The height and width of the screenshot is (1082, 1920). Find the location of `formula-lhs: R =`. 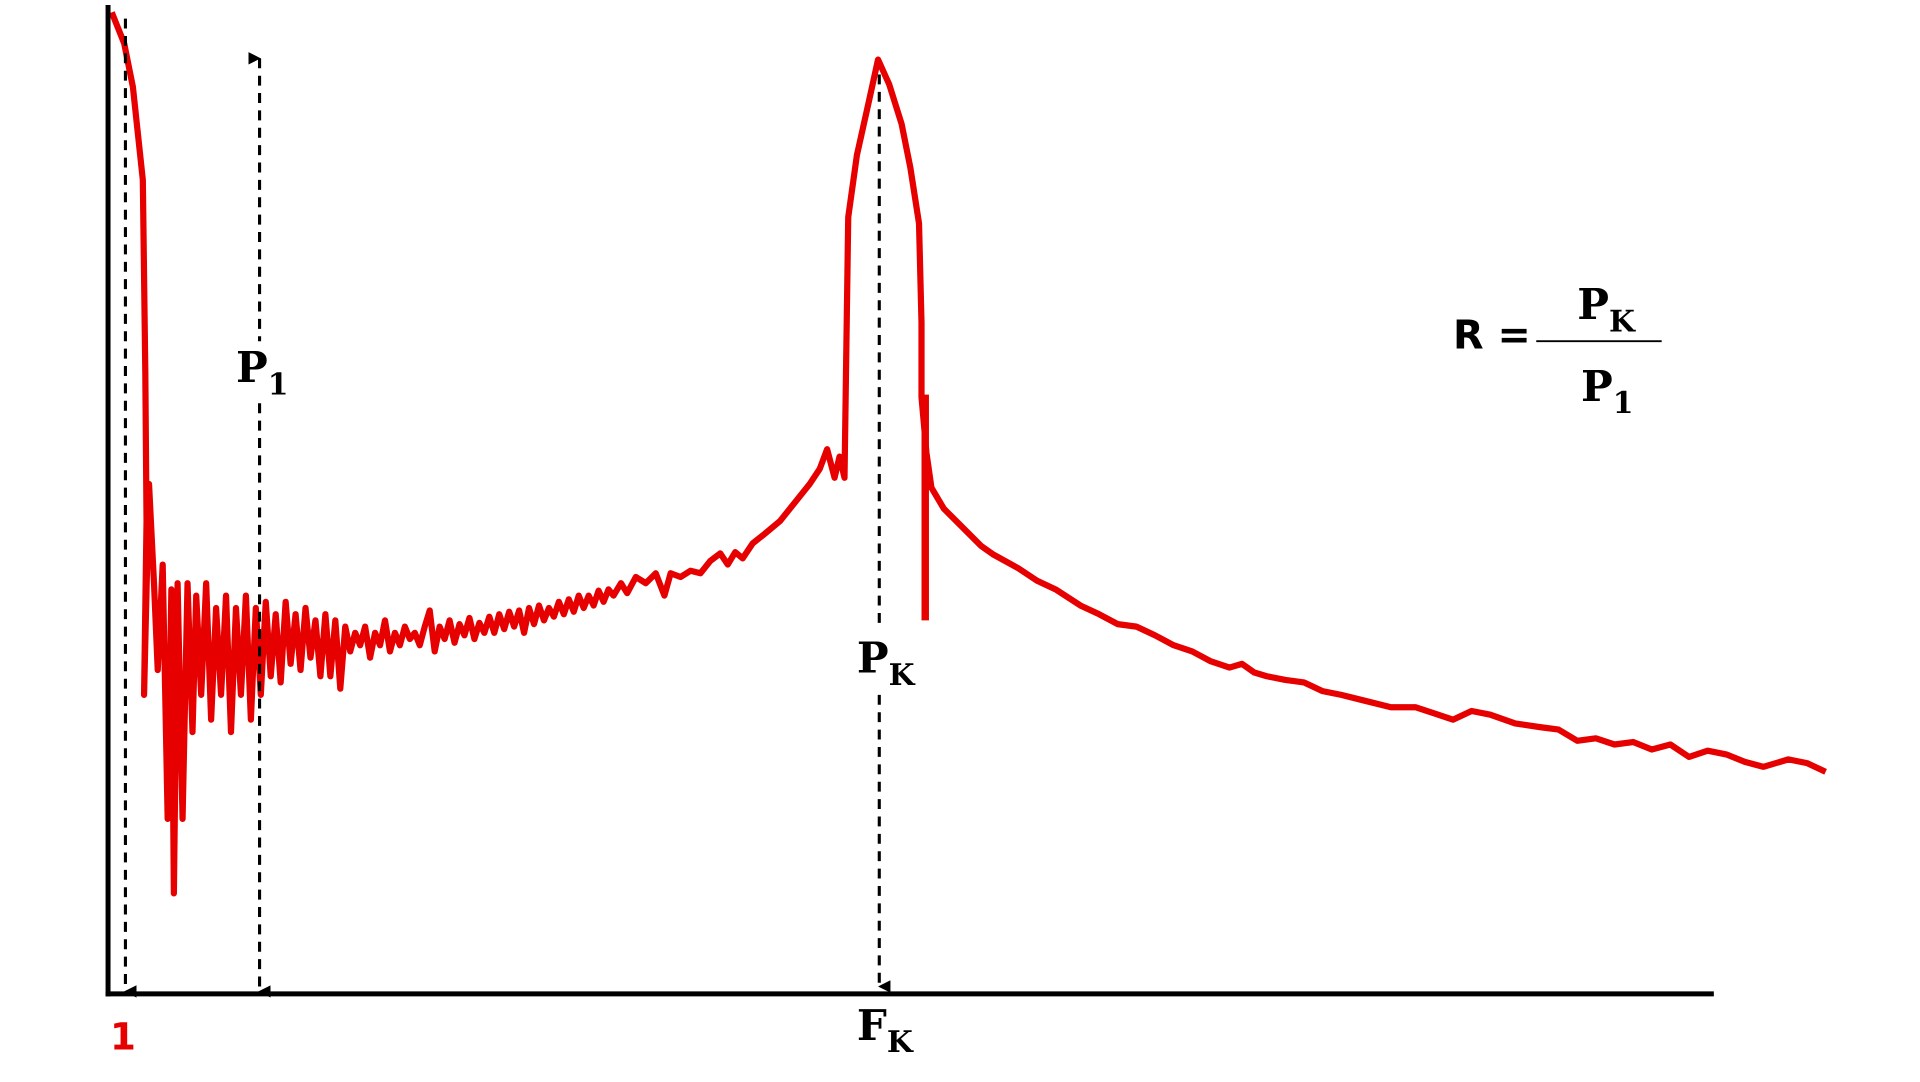

formula-lhs: R = is located at coordinates (1492, 336).